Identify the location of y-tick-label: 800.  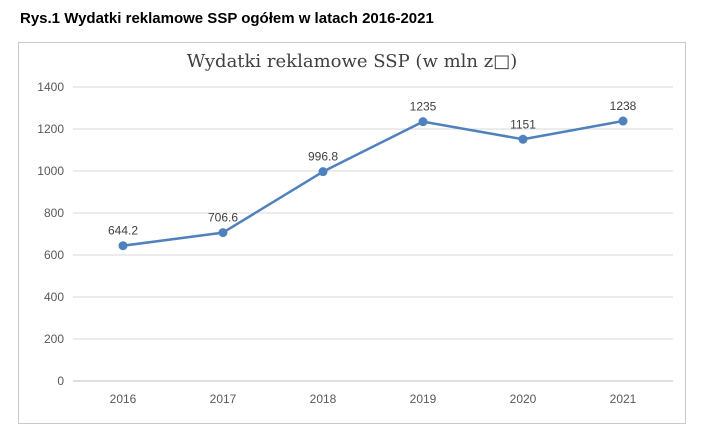
(54, 213).